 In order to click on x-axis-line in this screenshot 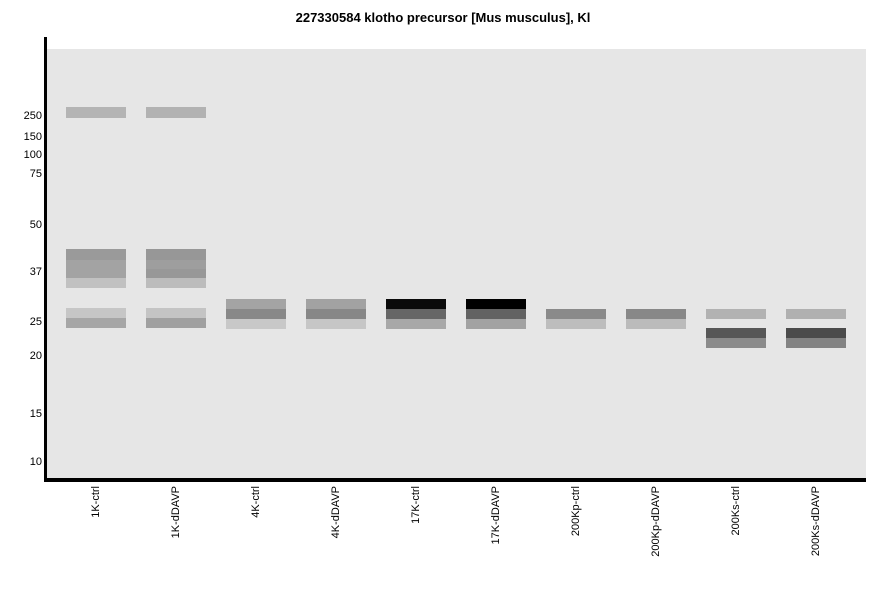, I will do `click(455, 480)`.